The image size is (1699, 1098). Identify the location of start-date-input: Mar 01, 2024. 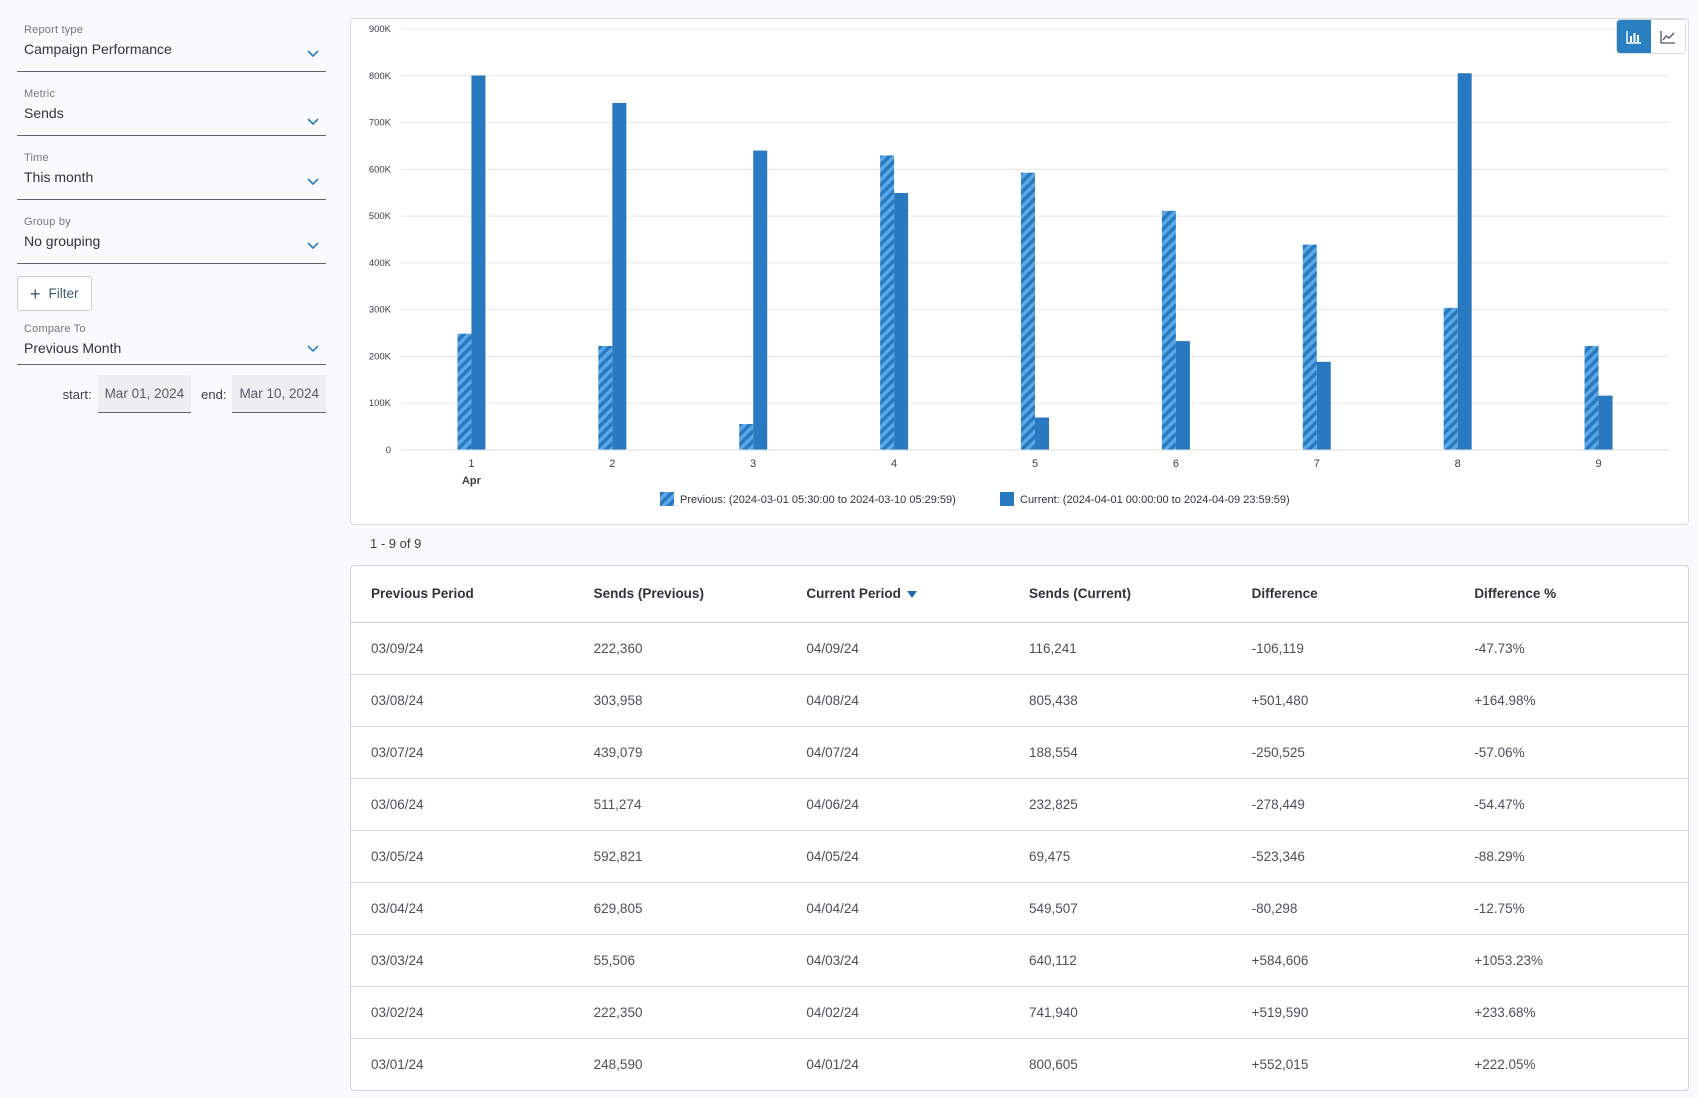
(144, 394).